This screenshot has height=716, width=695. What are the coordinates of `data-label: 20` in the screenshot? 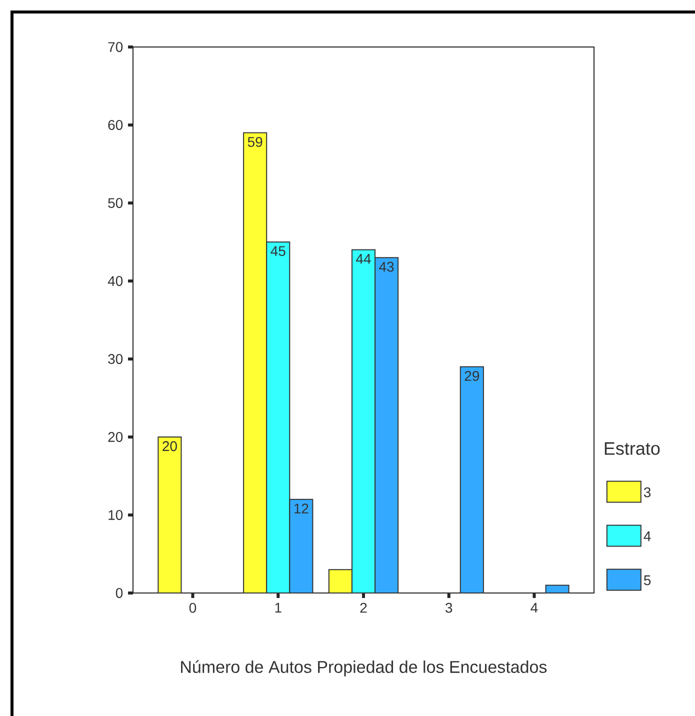 It's located at (169, 446).